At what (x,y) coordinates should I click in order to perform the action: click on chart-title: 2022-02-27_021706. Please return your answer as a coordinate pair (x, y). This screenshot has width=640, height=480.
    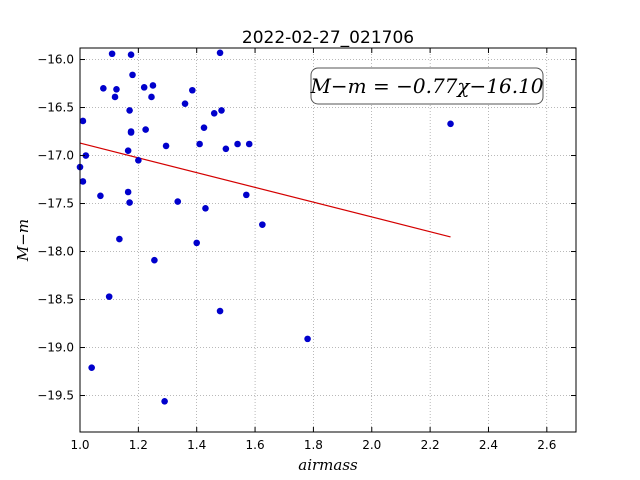
    Looking at the image, I should click on (328, 38).